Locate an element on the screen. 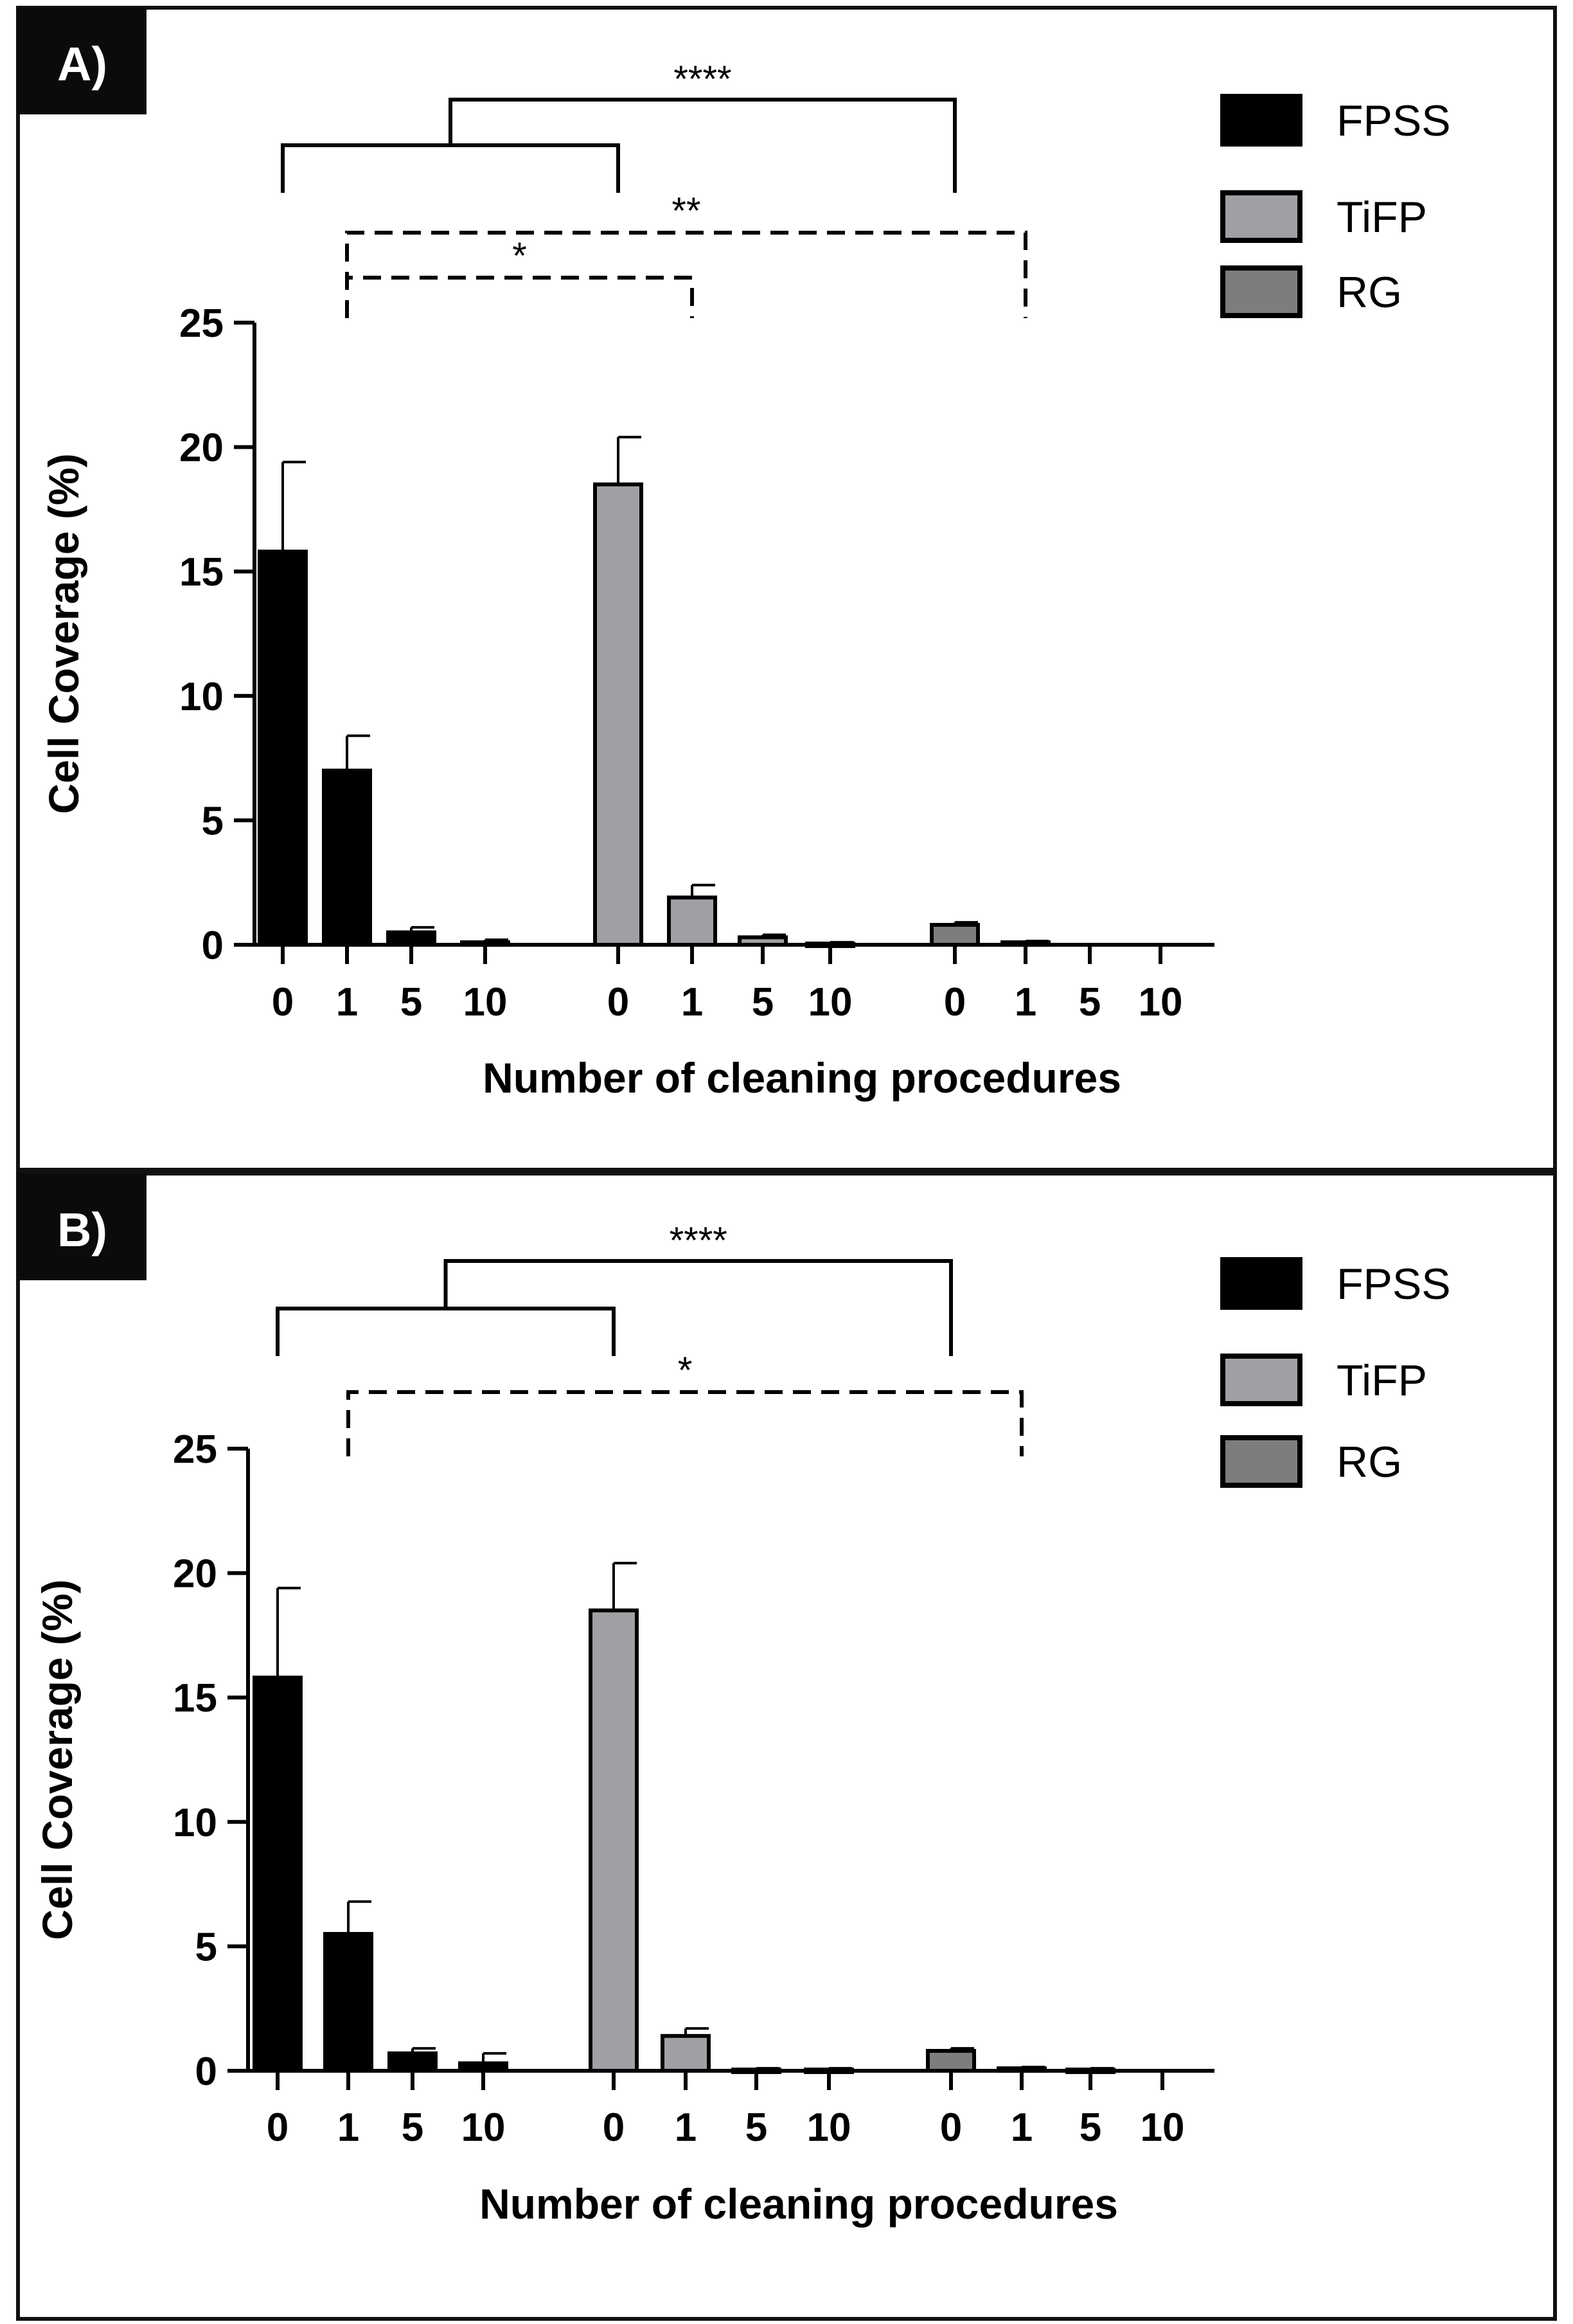 The image size is (1573, 2324). x-axis-title: Number of cleaning procedures is located at coordinates (802, 1078).